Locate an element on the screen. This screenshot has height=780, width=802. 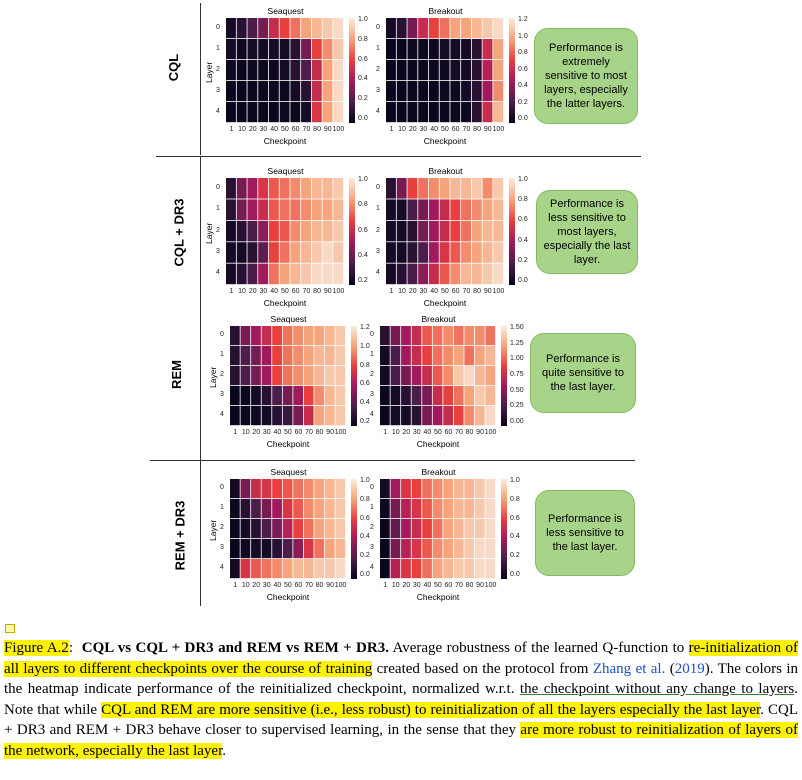
y-tick-label: 3 is located at coordinates (372, 394).